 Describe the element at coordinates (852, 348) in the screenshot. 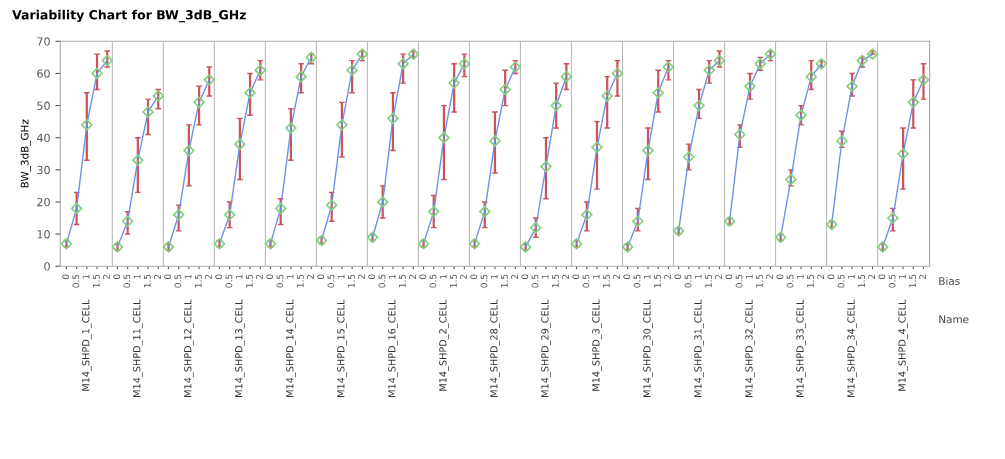

I see `text: M14_SHPD_34_CELL` at that location.